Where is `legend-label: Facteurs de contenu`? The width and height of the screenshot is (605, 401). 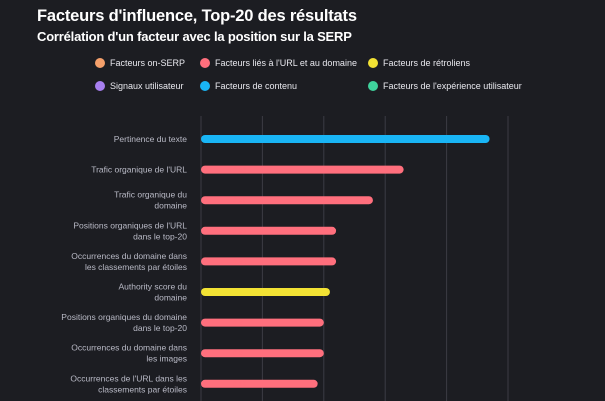 legend-label: Facteurs de contenu is located at coordinates (256, 86).